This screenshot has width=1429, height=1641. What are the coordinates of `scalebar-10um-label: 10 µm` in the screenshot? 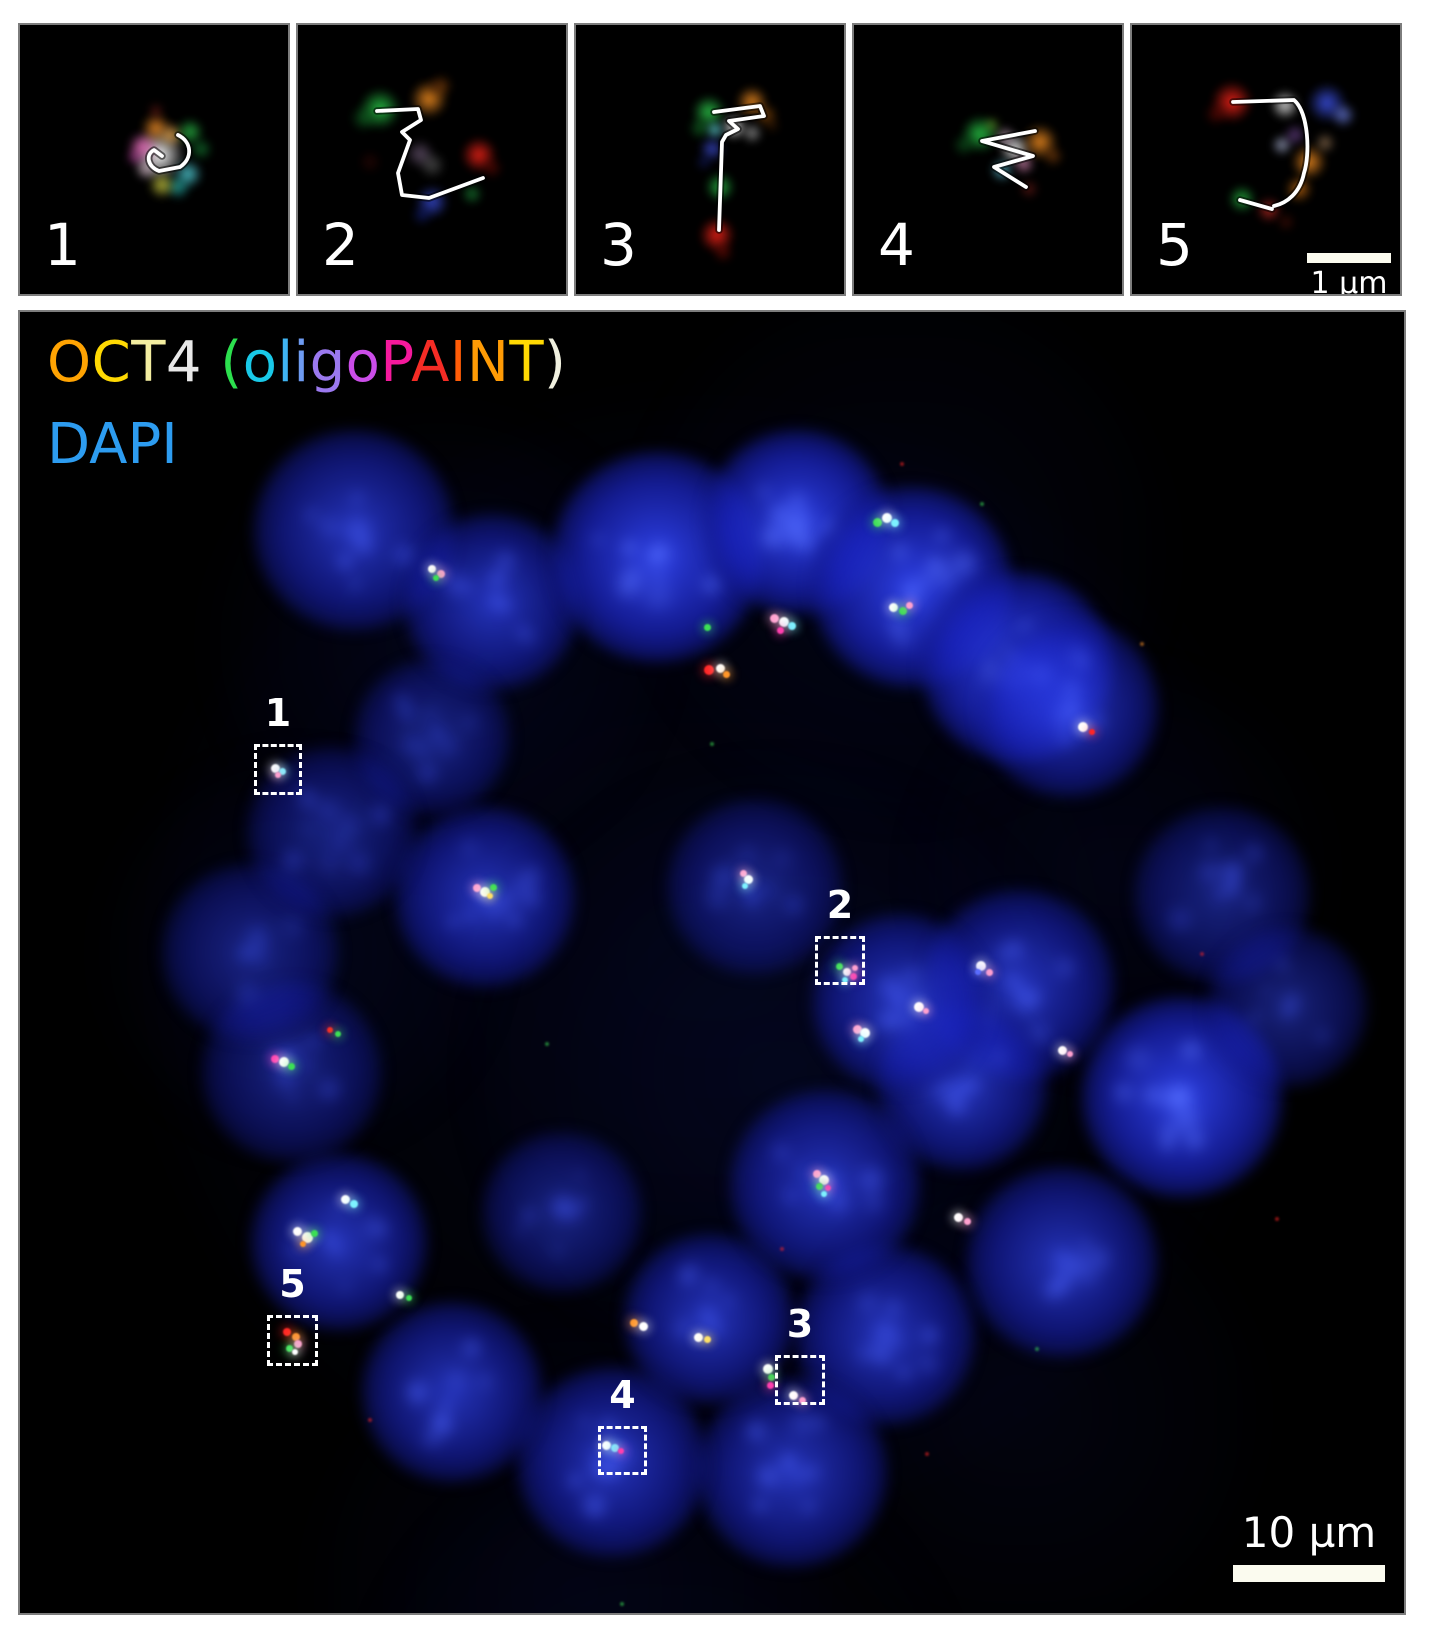 It's located at (1309, 1532).